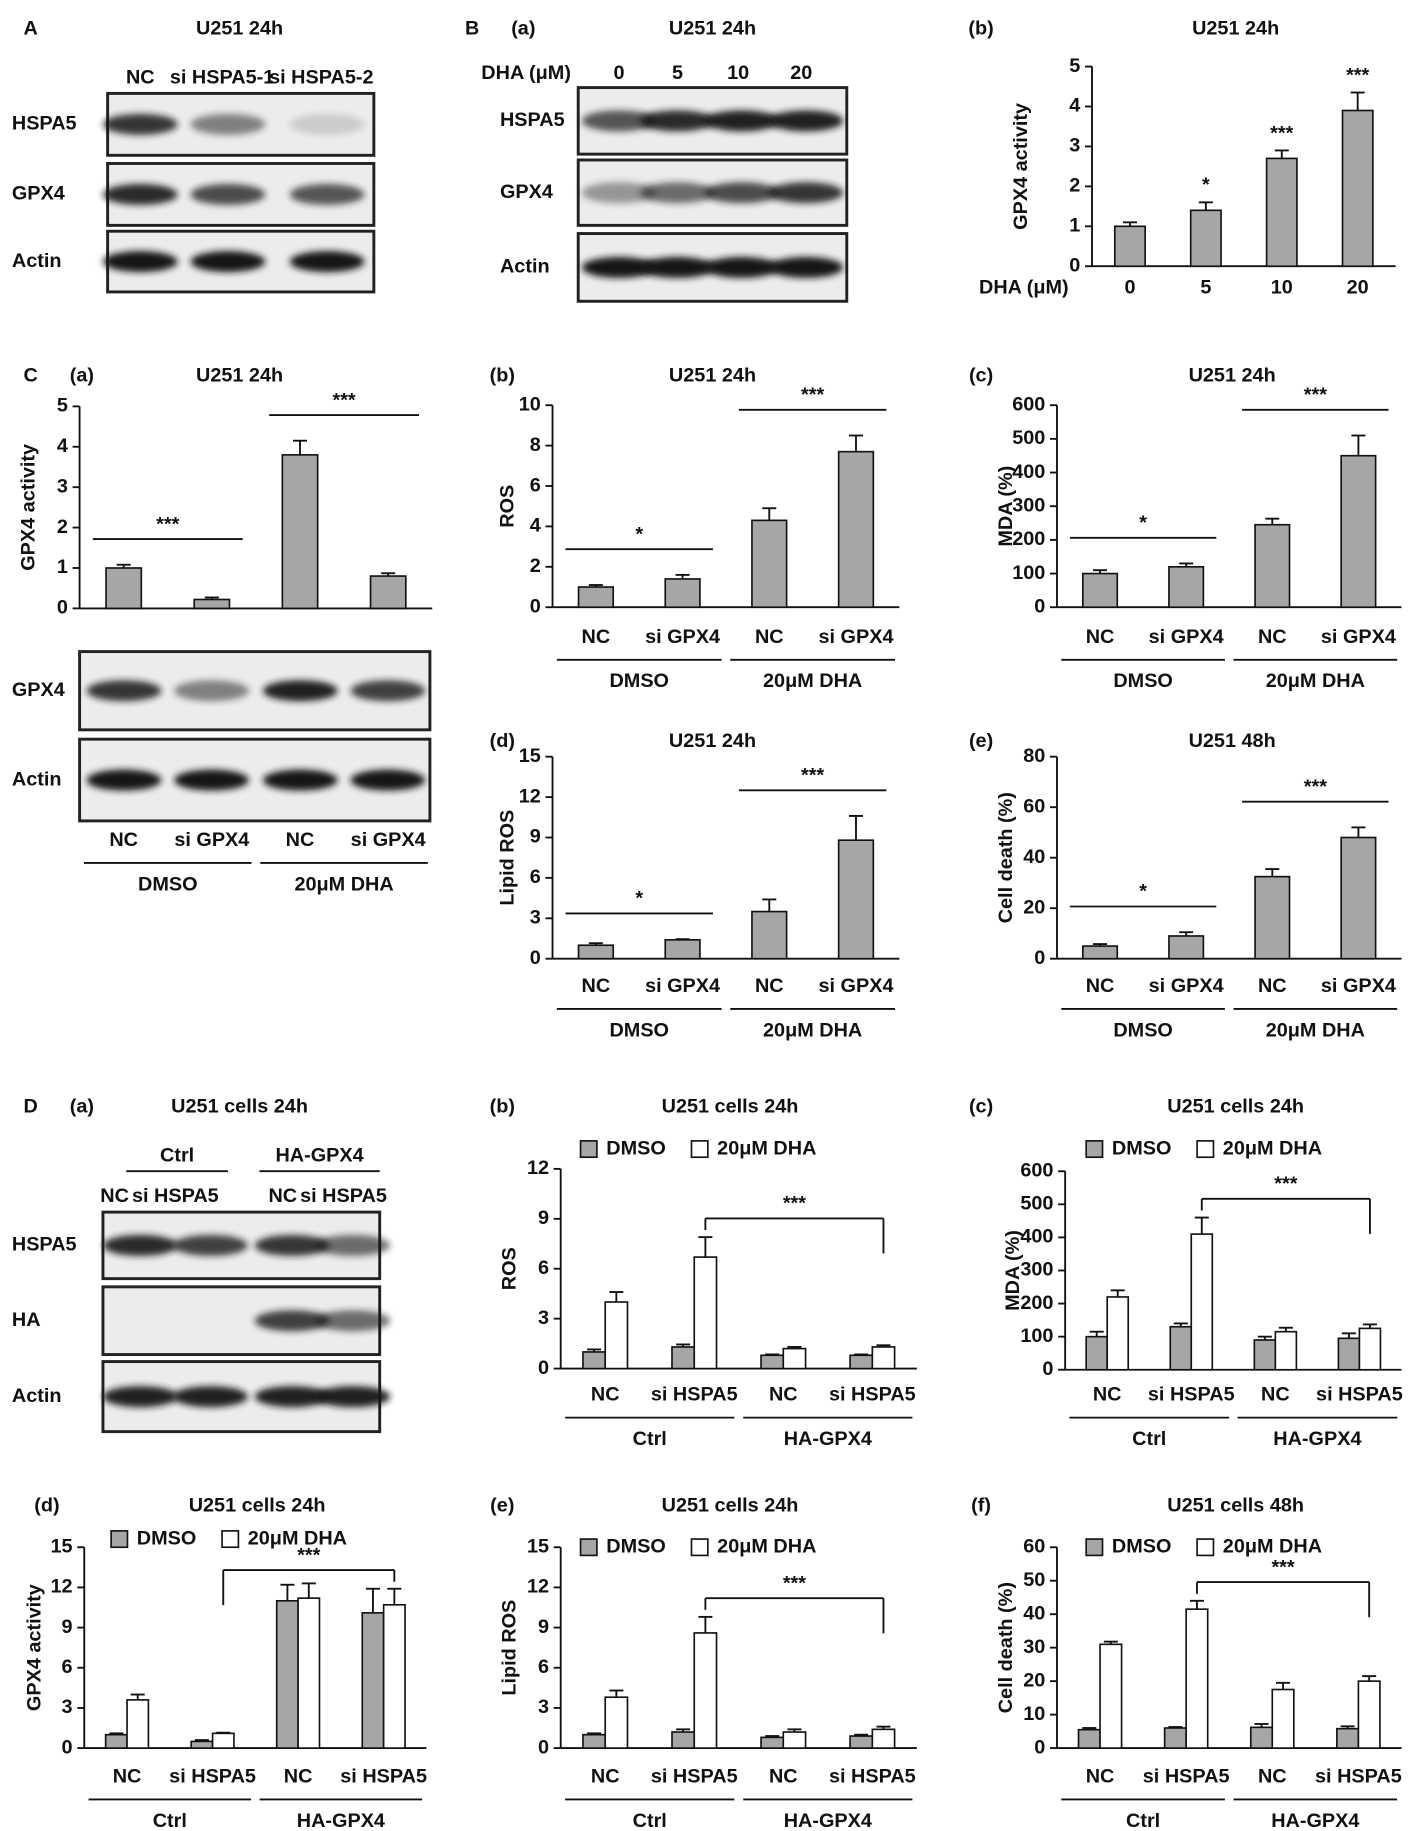  I want to click on group-label: DMSO, so click(168, 884).